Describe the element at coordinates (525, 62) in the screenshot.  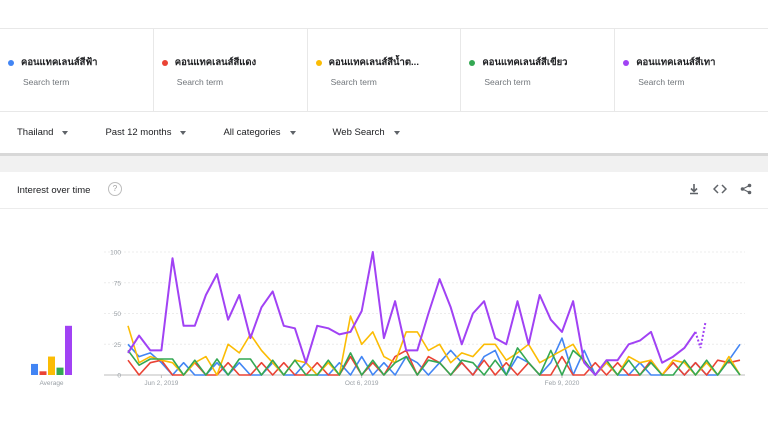
I see `search-term-name: คอนแทคเลนส์สีเขียว` at that location.